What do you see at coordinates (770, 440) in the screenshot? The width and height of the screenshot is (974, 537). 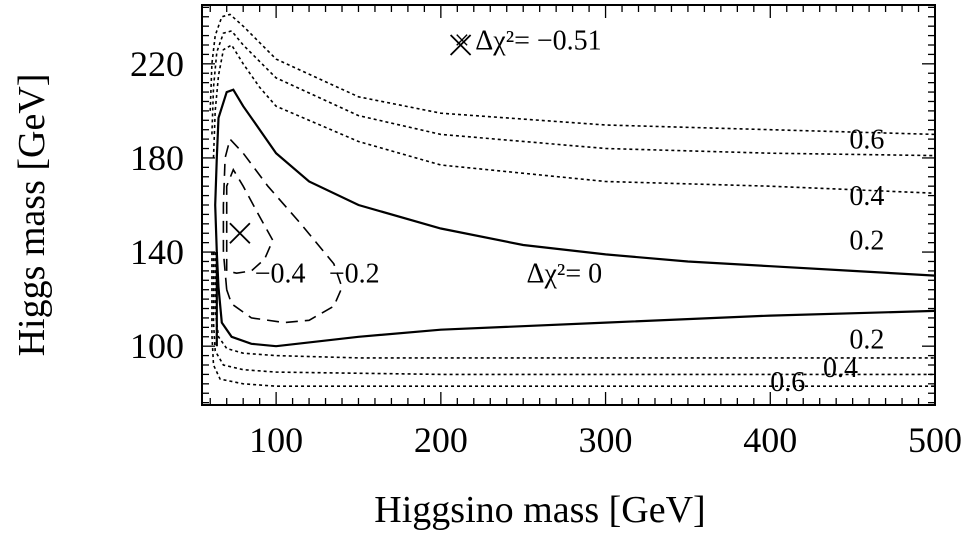 I see `x-tick-label: 400` at bounding box center [770, 440].